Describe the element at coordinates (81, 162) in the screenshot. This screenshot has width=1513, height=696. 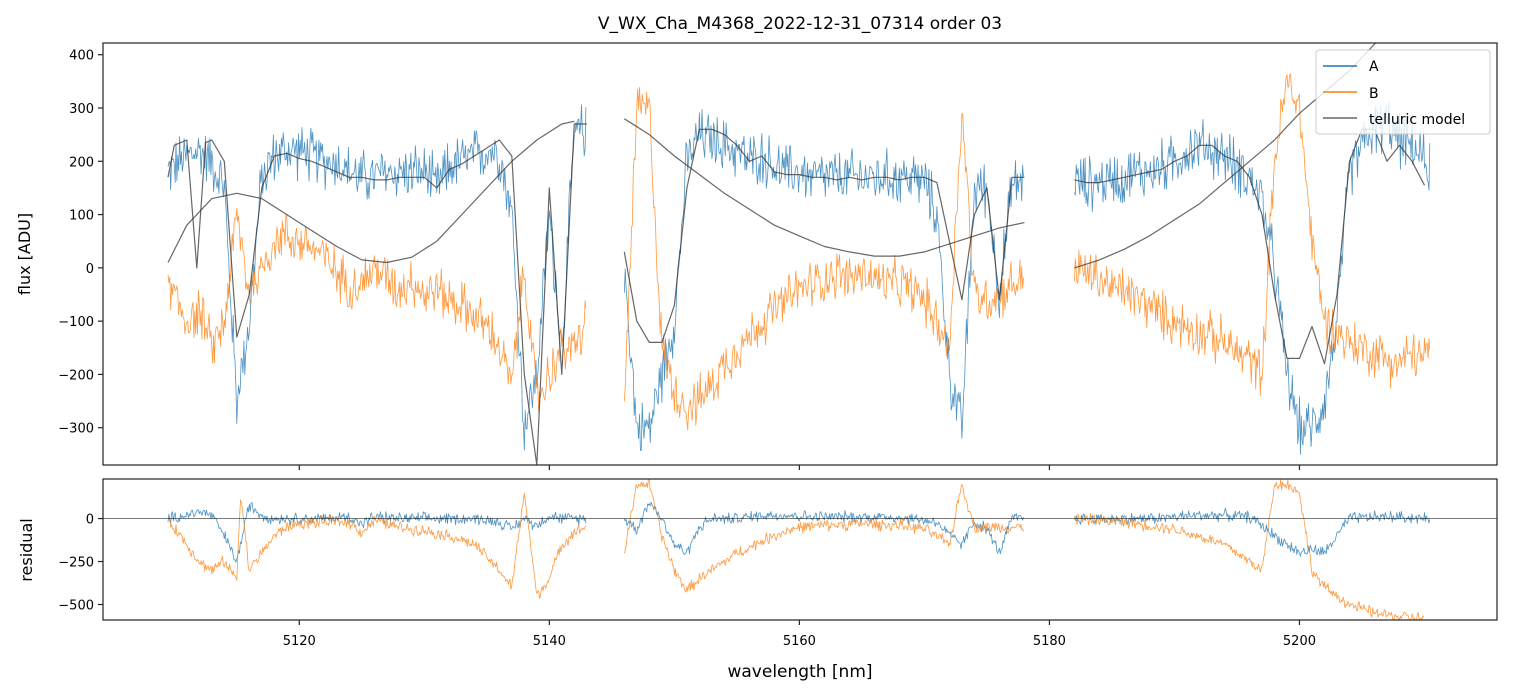
I see `flux-y-tick-label: 200` at that location.